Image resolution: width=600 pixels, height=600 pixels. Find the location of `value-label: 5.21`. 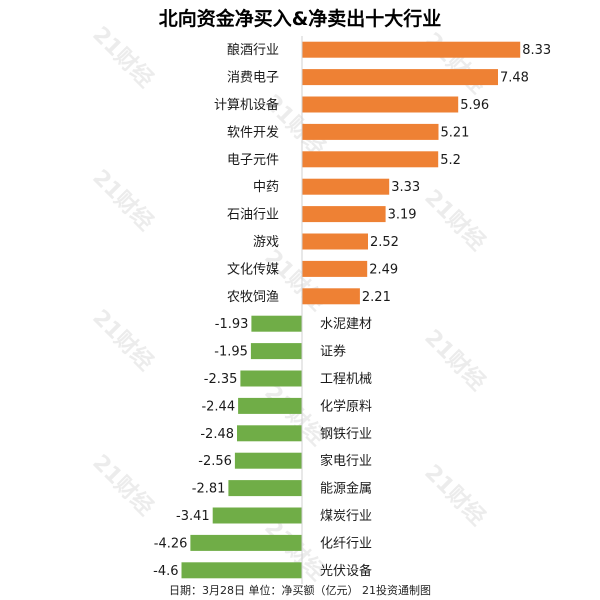

value-label: 5.21 is located at coordinates (455, 132).